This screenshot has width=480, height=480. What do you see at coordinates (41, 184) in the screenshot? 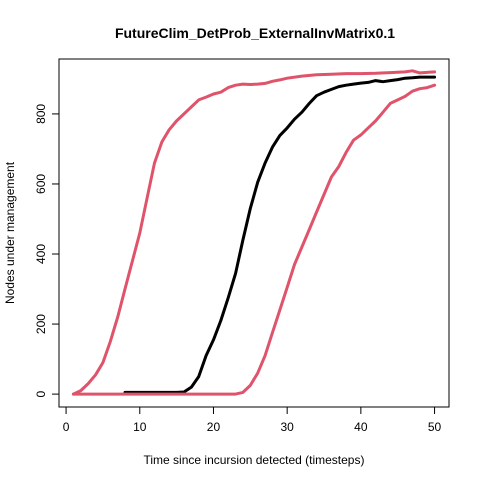
I see `y-tick-label: 600` at bounding box center [41, 184].